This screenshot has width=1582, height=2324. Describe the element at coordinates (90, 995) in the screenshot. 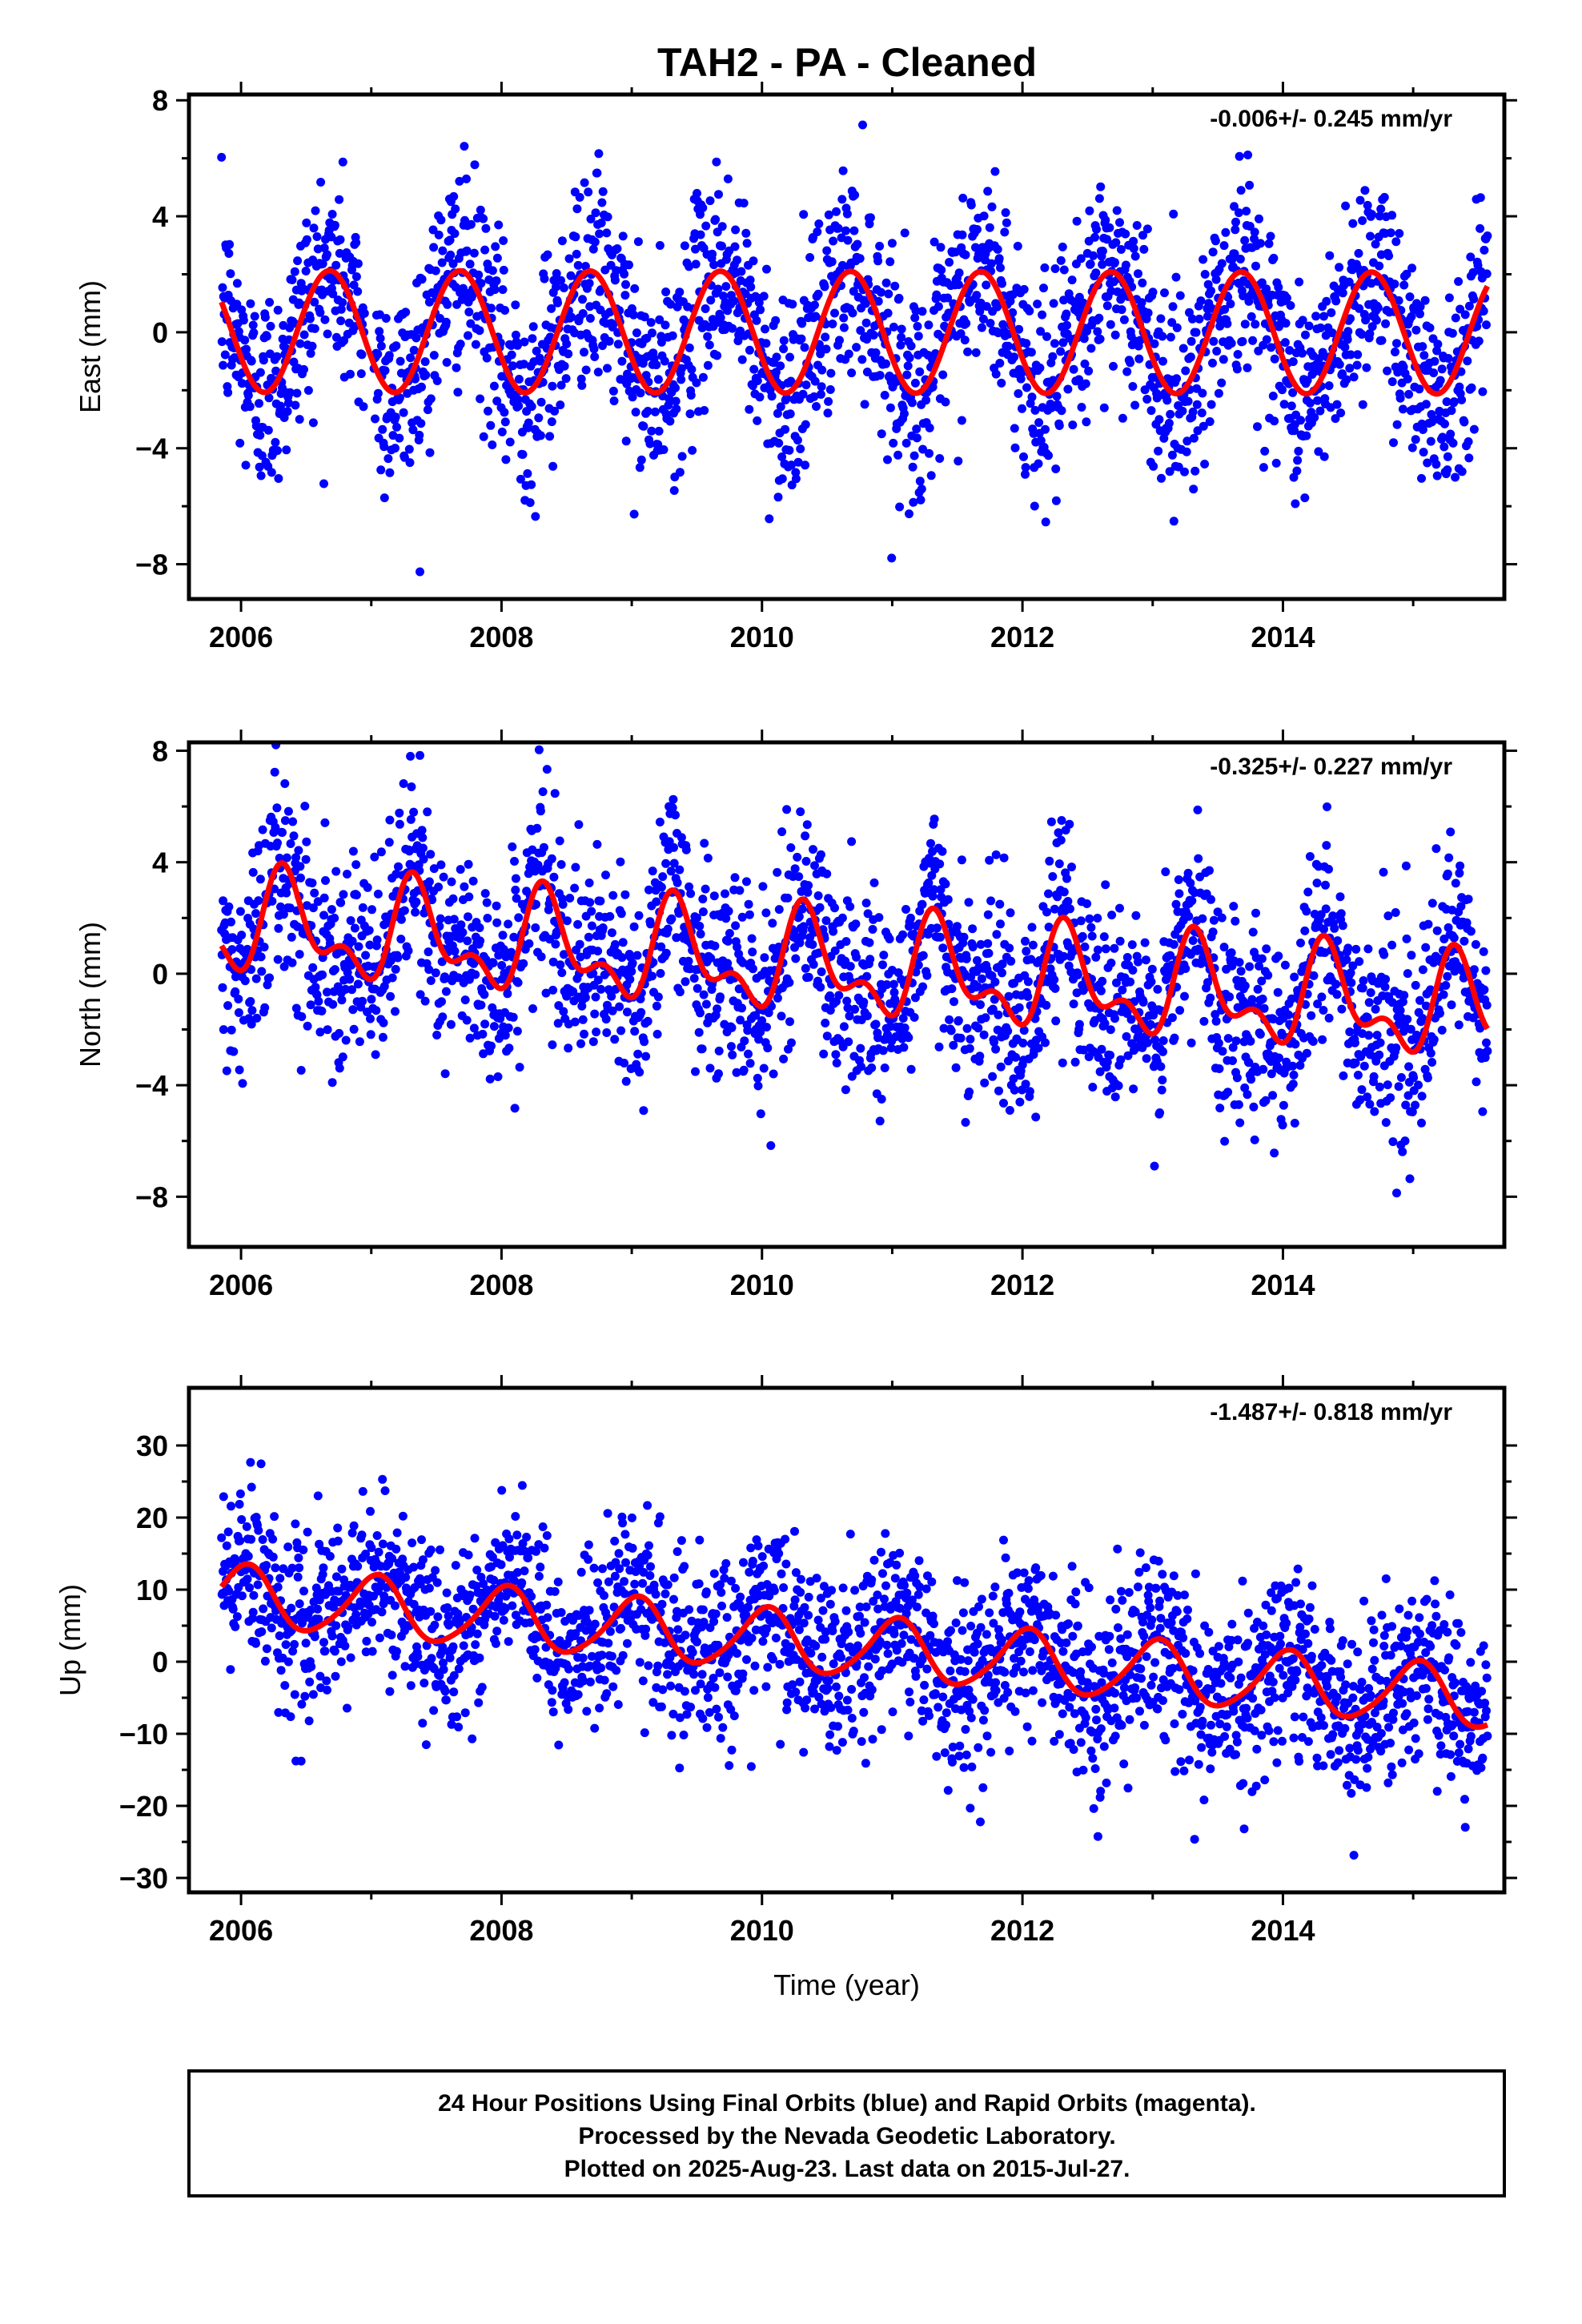

I see `y-axis-label: North (mm)` at that location.